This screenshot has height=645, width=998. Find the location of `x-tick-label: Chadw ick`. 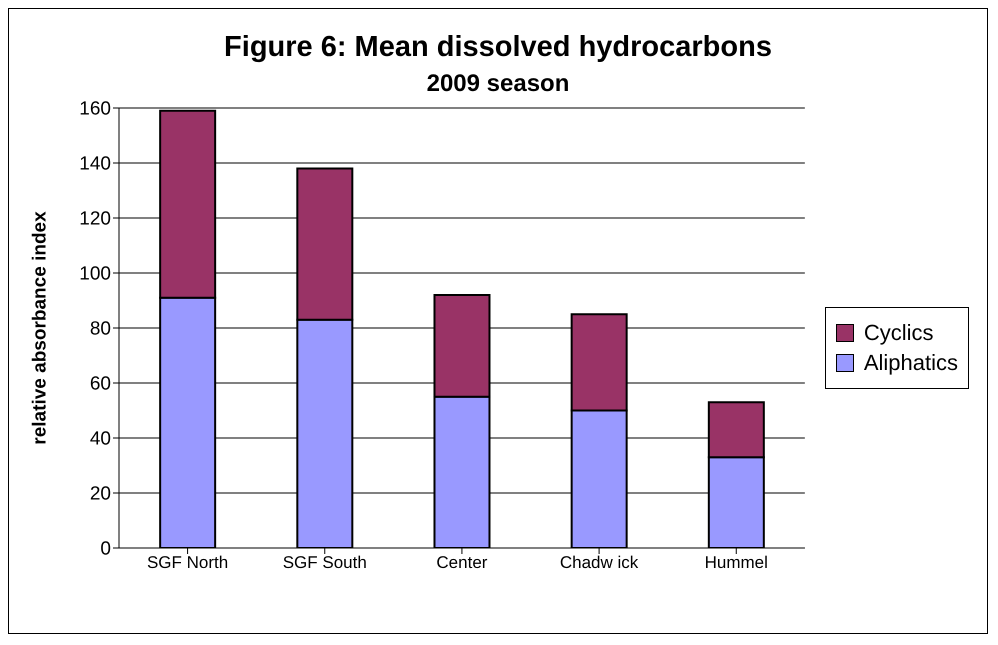

x-tick-label: Chadw ick is located at coordinates (599, 562).